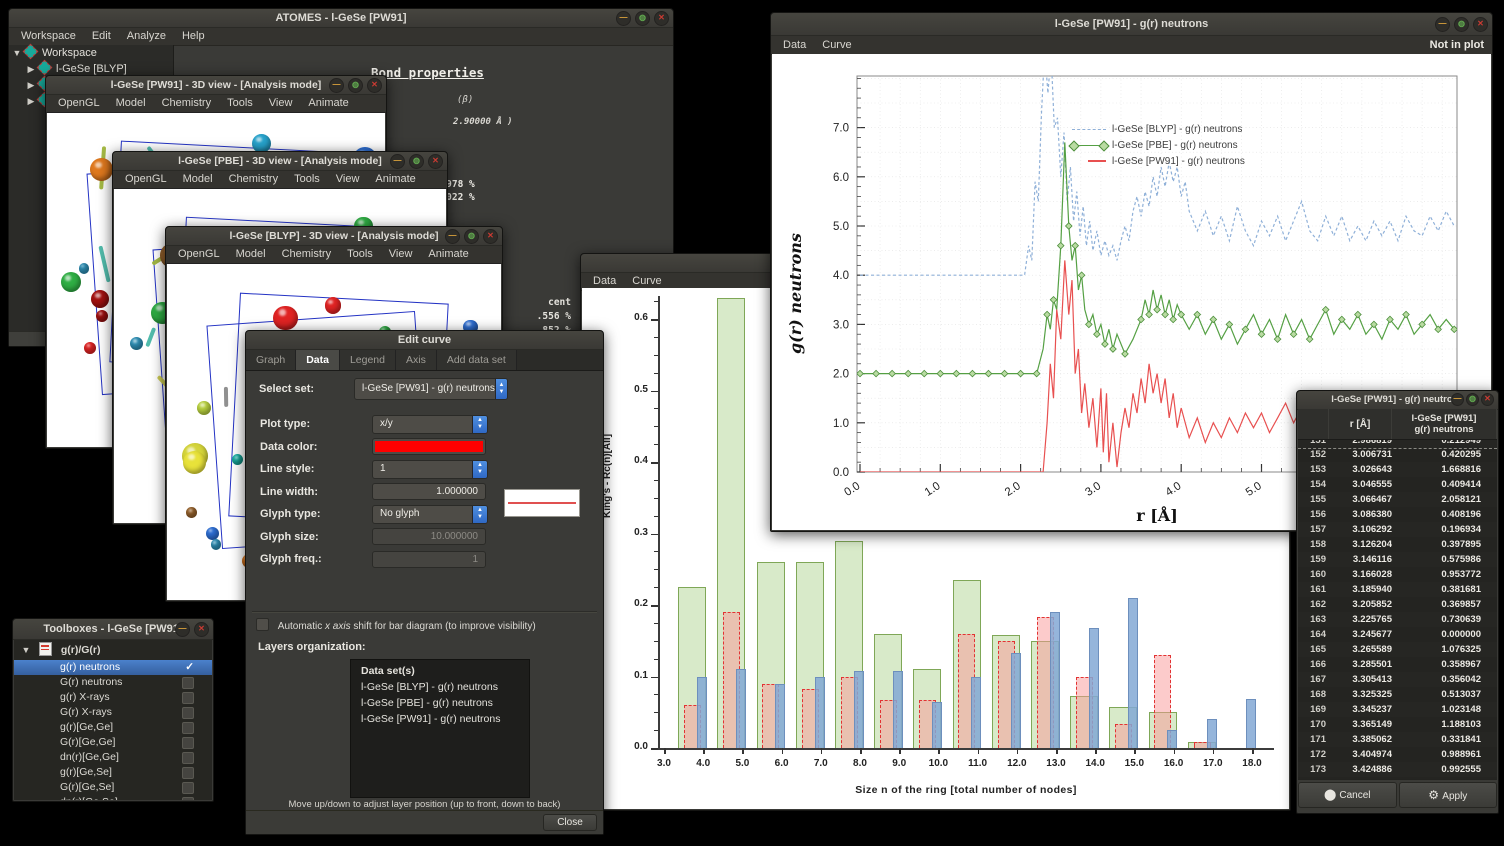 The height and width of the screenshot is (846, 1504). Describe the element at coordinates (570, 822) in the screenshot. I see `close-button: Close` at that location.